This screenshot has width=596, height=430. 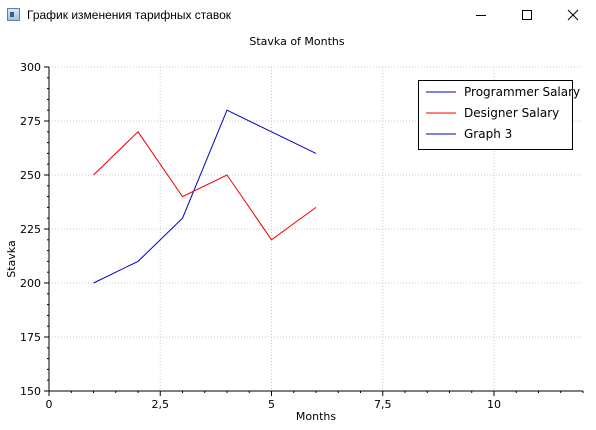 I want to click on close-button, so click(x=573, y=15).